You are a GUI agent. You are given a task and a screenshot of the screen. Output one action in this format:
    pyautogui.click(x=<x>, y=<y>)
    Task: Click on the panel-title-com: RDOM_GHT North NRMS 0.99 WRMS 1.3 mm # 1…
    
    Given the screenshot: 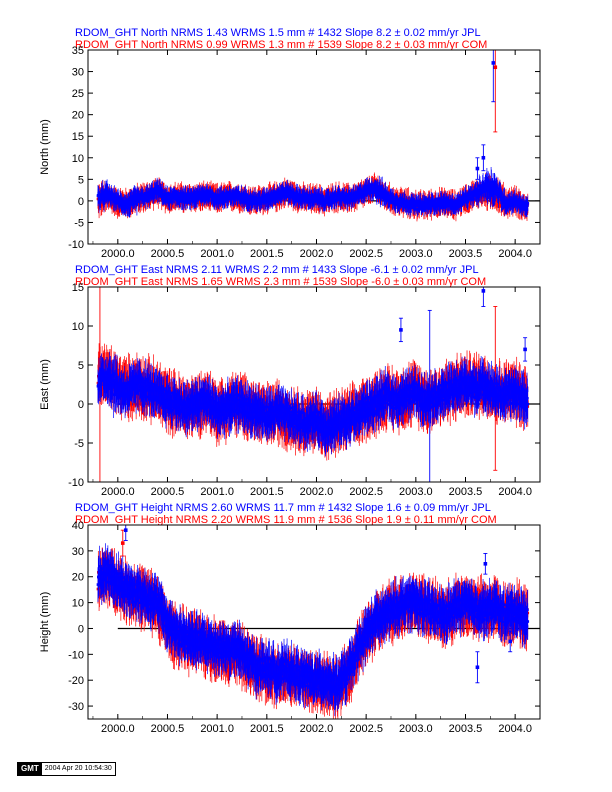 What is the action you would take?
    pyautogui.click(x=281, y=45)
    